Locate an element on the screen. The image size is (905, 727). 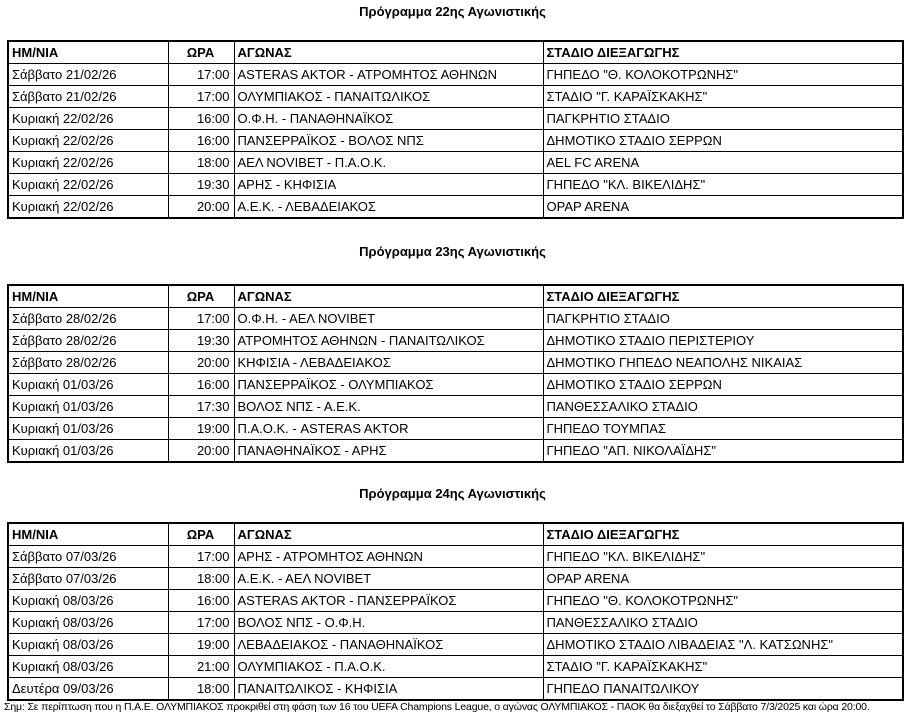
match-cell: ΠΑΝΣΕΡΡΑΪΚΟΣ - ΟΛΥΜΠΙΑΚΟΣ is located at coordinates (388, 384).